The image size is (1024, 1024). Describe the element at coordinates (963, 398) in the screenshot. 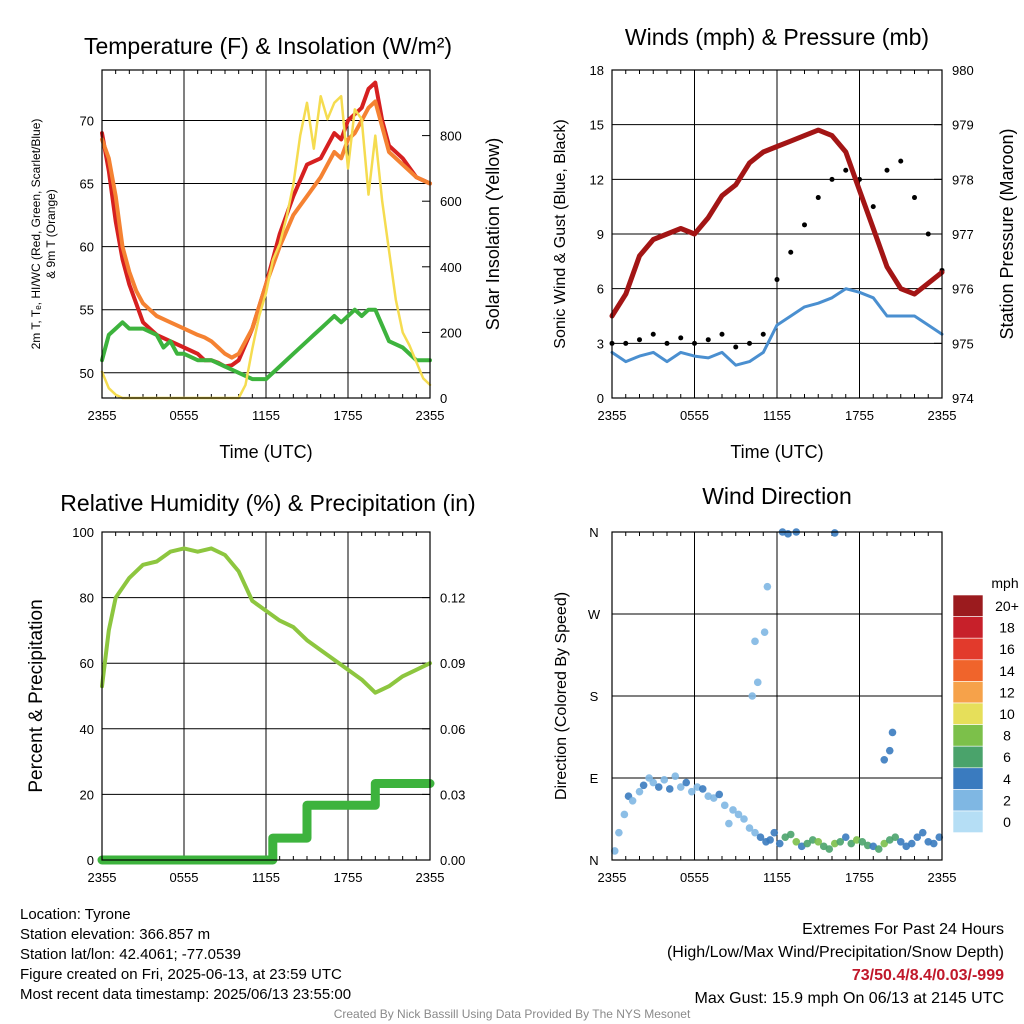

I see `winds-y2tick-label: 974` at that location.